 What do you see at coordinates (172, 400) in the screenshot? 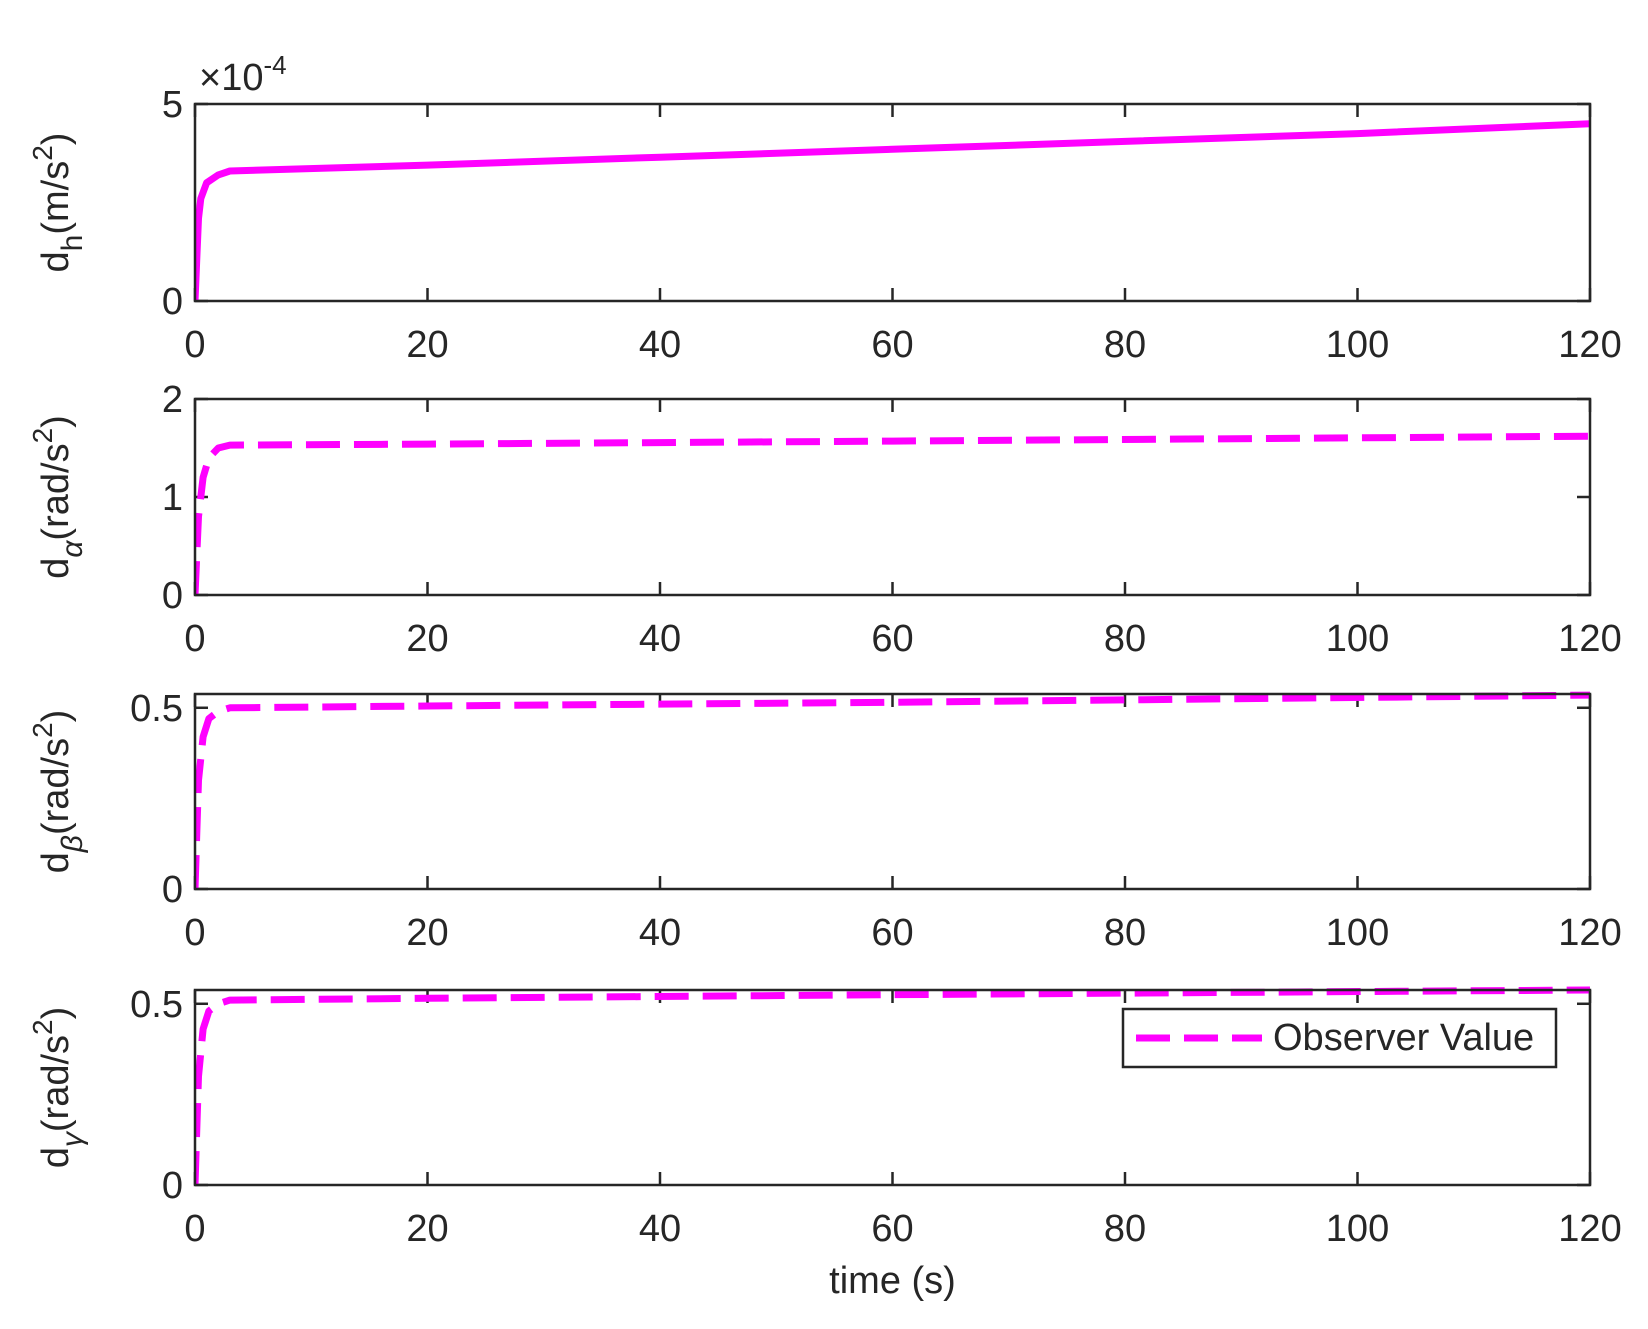
I see `y-tick-label: 2` at bounding box center [172, 400].